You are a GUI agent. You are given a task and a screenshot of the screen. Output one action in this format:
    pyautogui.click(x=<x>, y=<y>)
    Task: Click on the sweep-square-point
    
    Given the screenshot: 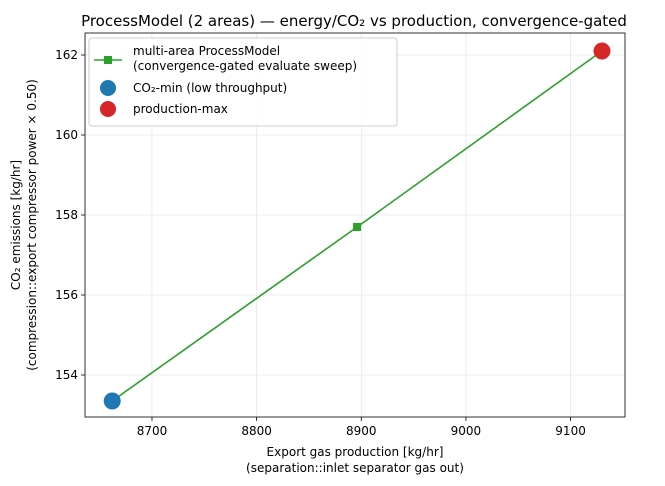 What is the action you would take?
    pyautogui.click(x=357, y=227)
    